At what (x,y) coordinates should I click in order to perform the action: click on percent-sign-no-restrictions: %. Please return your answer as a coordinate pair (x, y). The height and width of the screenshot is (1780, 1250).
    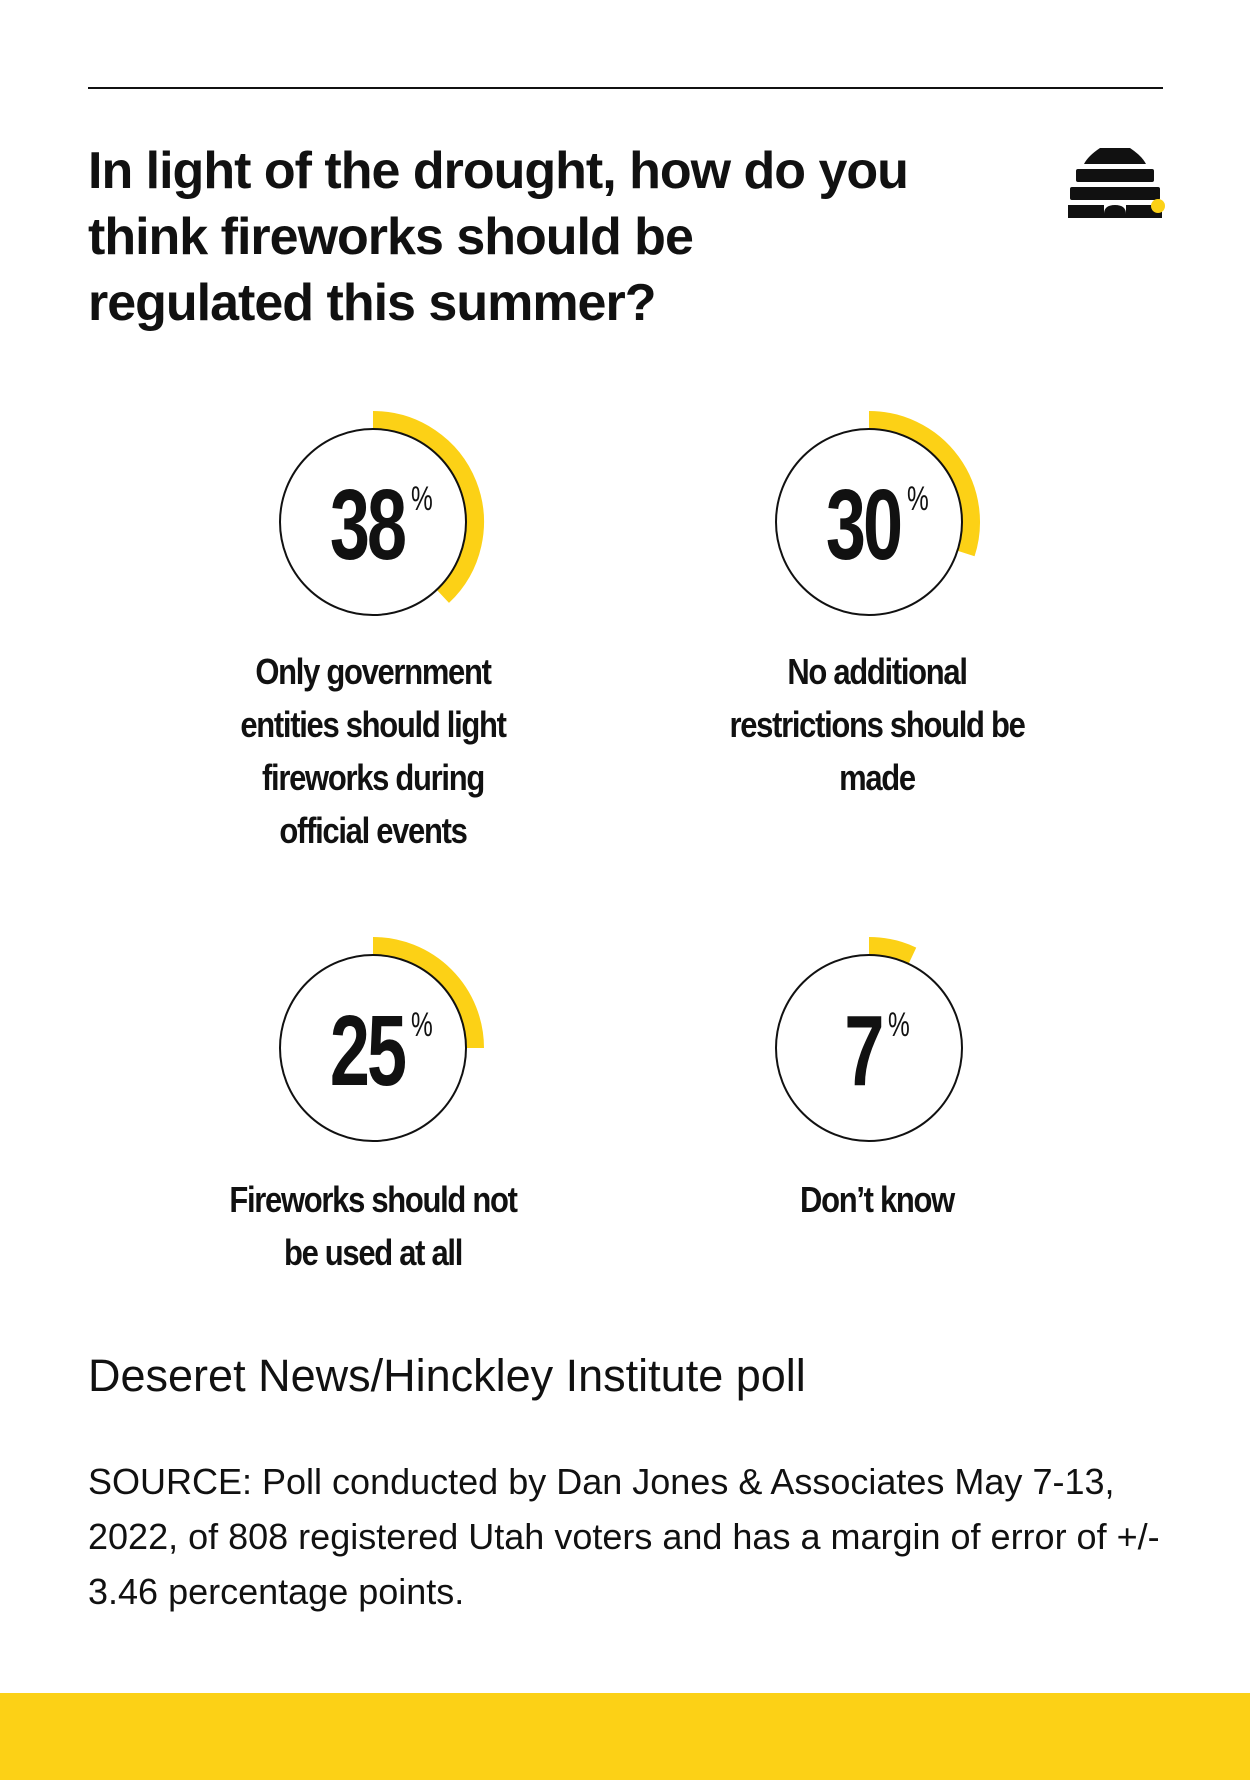
    Looking at the image, I should click on (918, 499).